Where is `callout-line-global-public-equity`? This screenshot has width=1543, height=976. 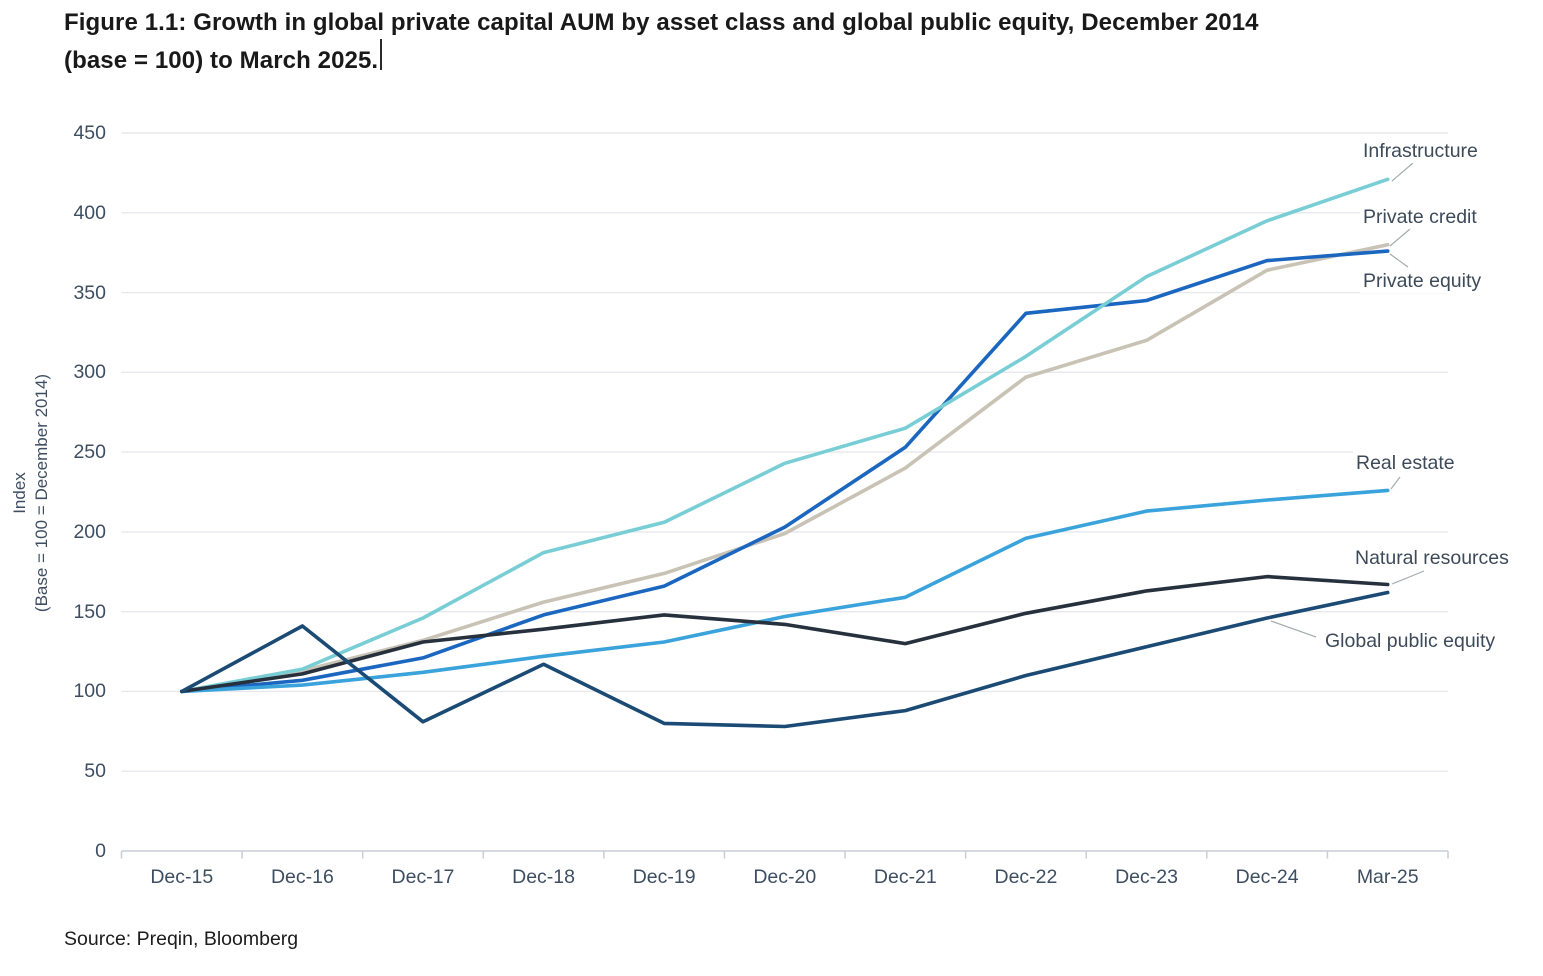
callout-line-global-public-equity is located at coordinates (1293, 629).